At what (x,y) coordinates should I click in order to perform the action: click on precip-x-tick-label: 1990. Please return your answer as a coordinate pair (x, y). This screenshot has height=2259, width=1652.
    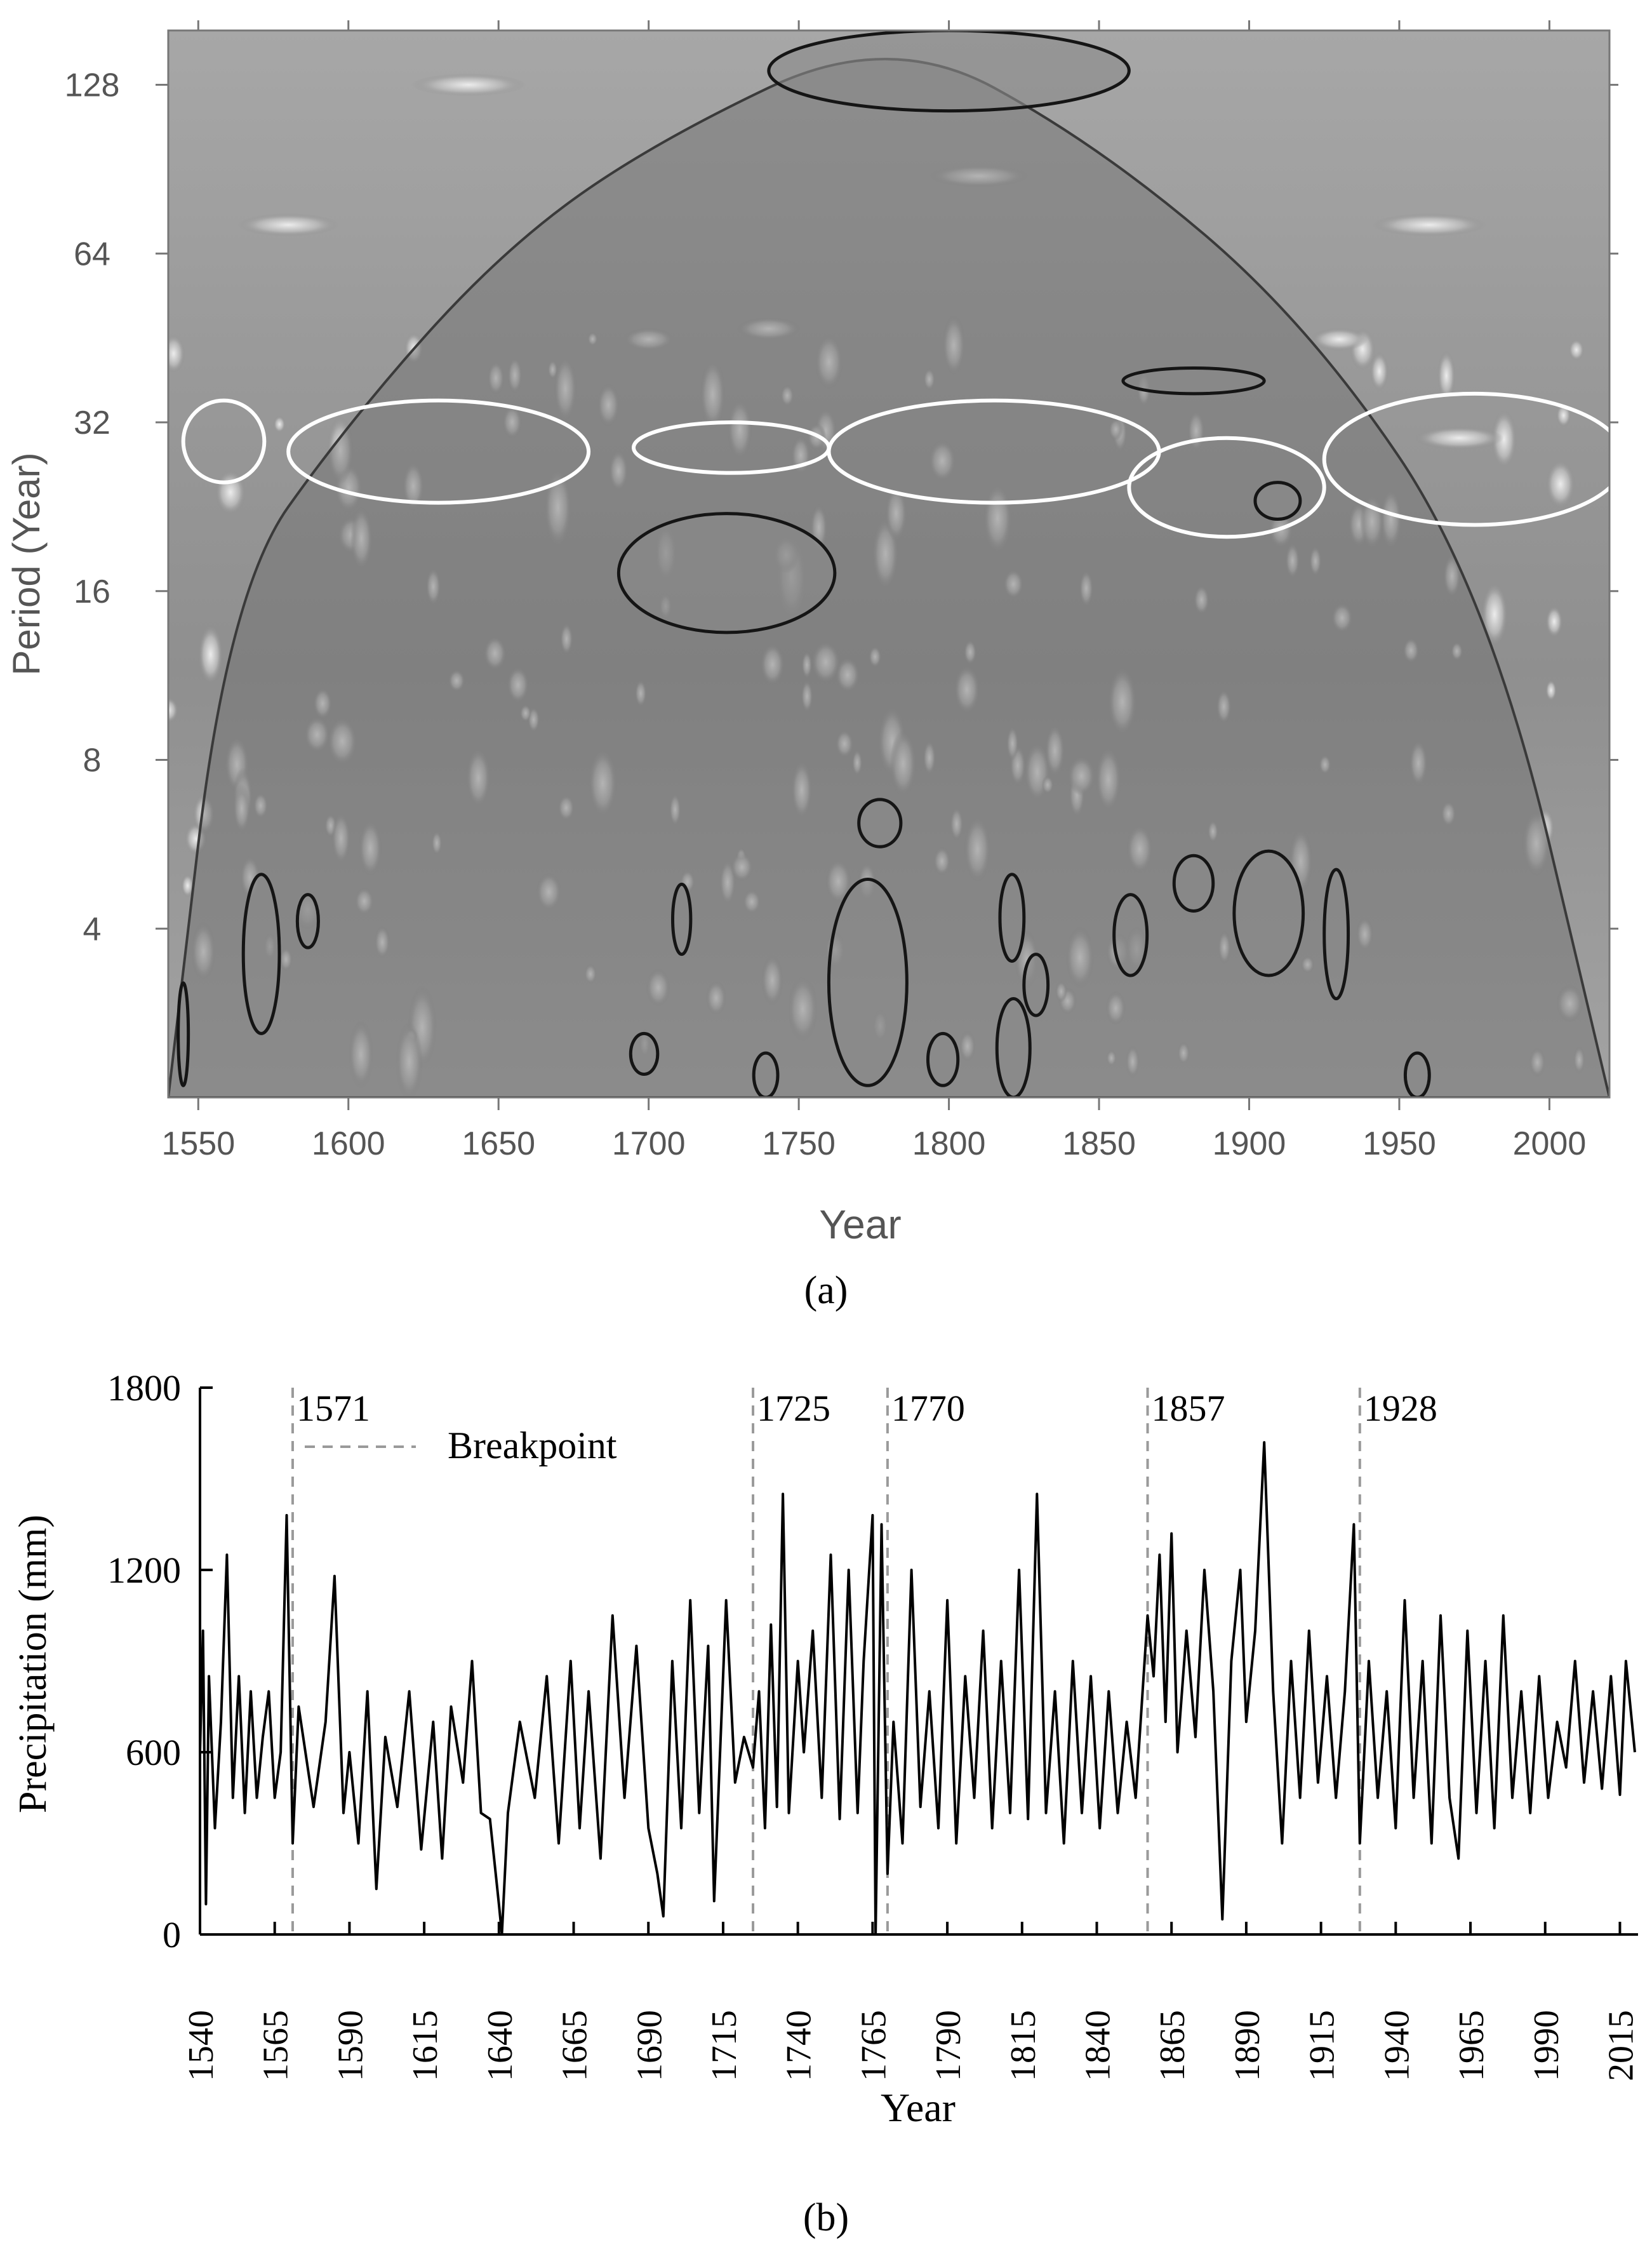
    Looking at the image, I should click on (1546, 2046).